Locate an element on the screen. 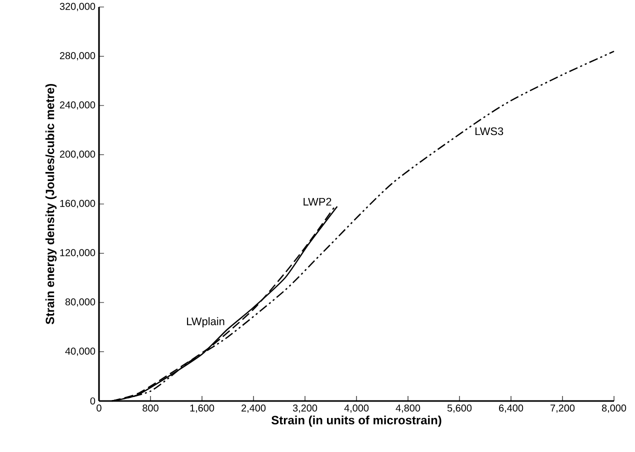 The height and width of the screenshot is (452, 635). x-tick-label: 5,600 is located at coordinates (459, 408).